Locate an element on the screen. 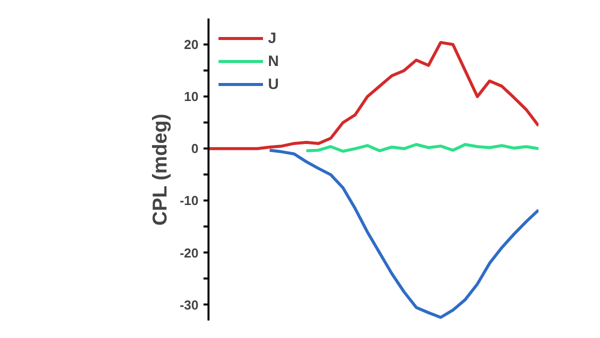 The image size is (600, 338). y-tick-label: 20 is located at coordinates (191, 44).